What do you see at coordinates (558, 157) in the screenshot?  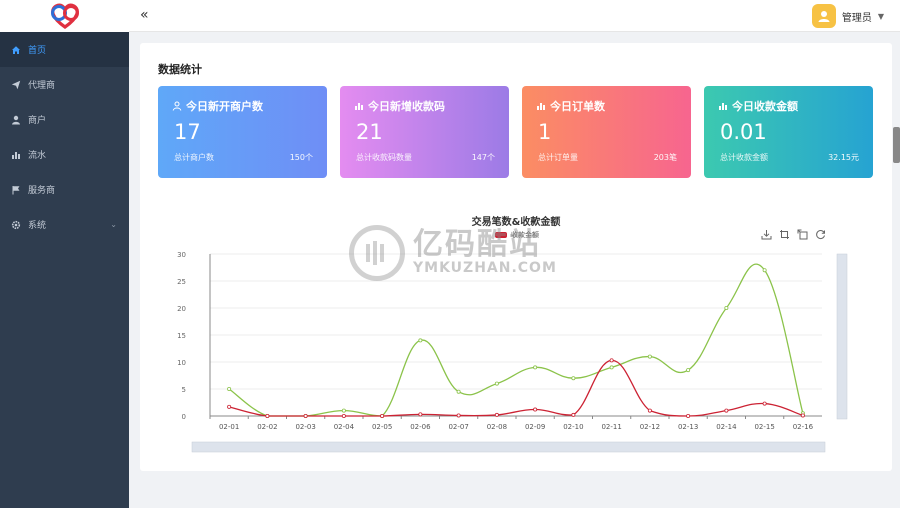 I see `card-foot-label: 总计订单量` at bounding box center [558, 157].